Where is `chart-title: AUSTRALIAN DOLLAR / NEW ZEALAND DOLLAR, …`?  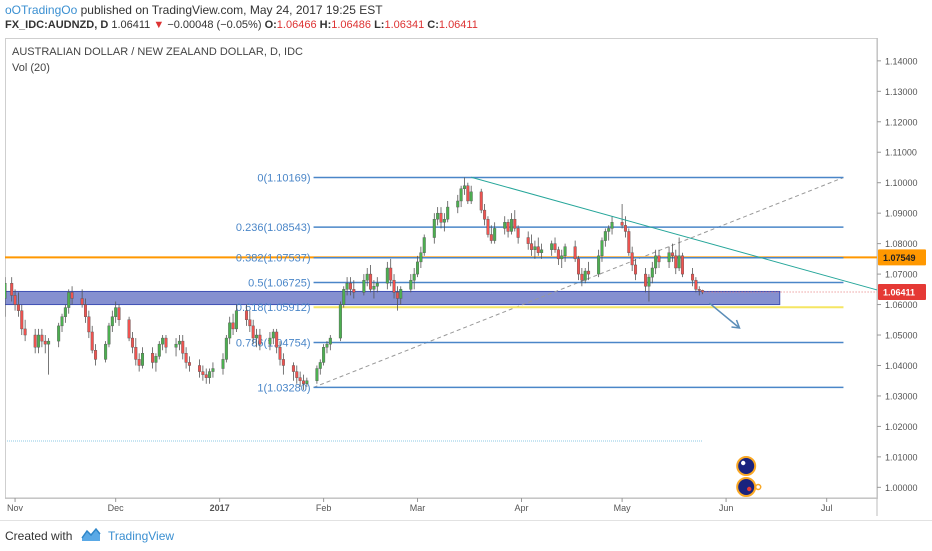
chart-title: AUSTRALIAN DOLLAR / NEW ZEALAND DOLLAR, … is located at coordinates (157, 52).